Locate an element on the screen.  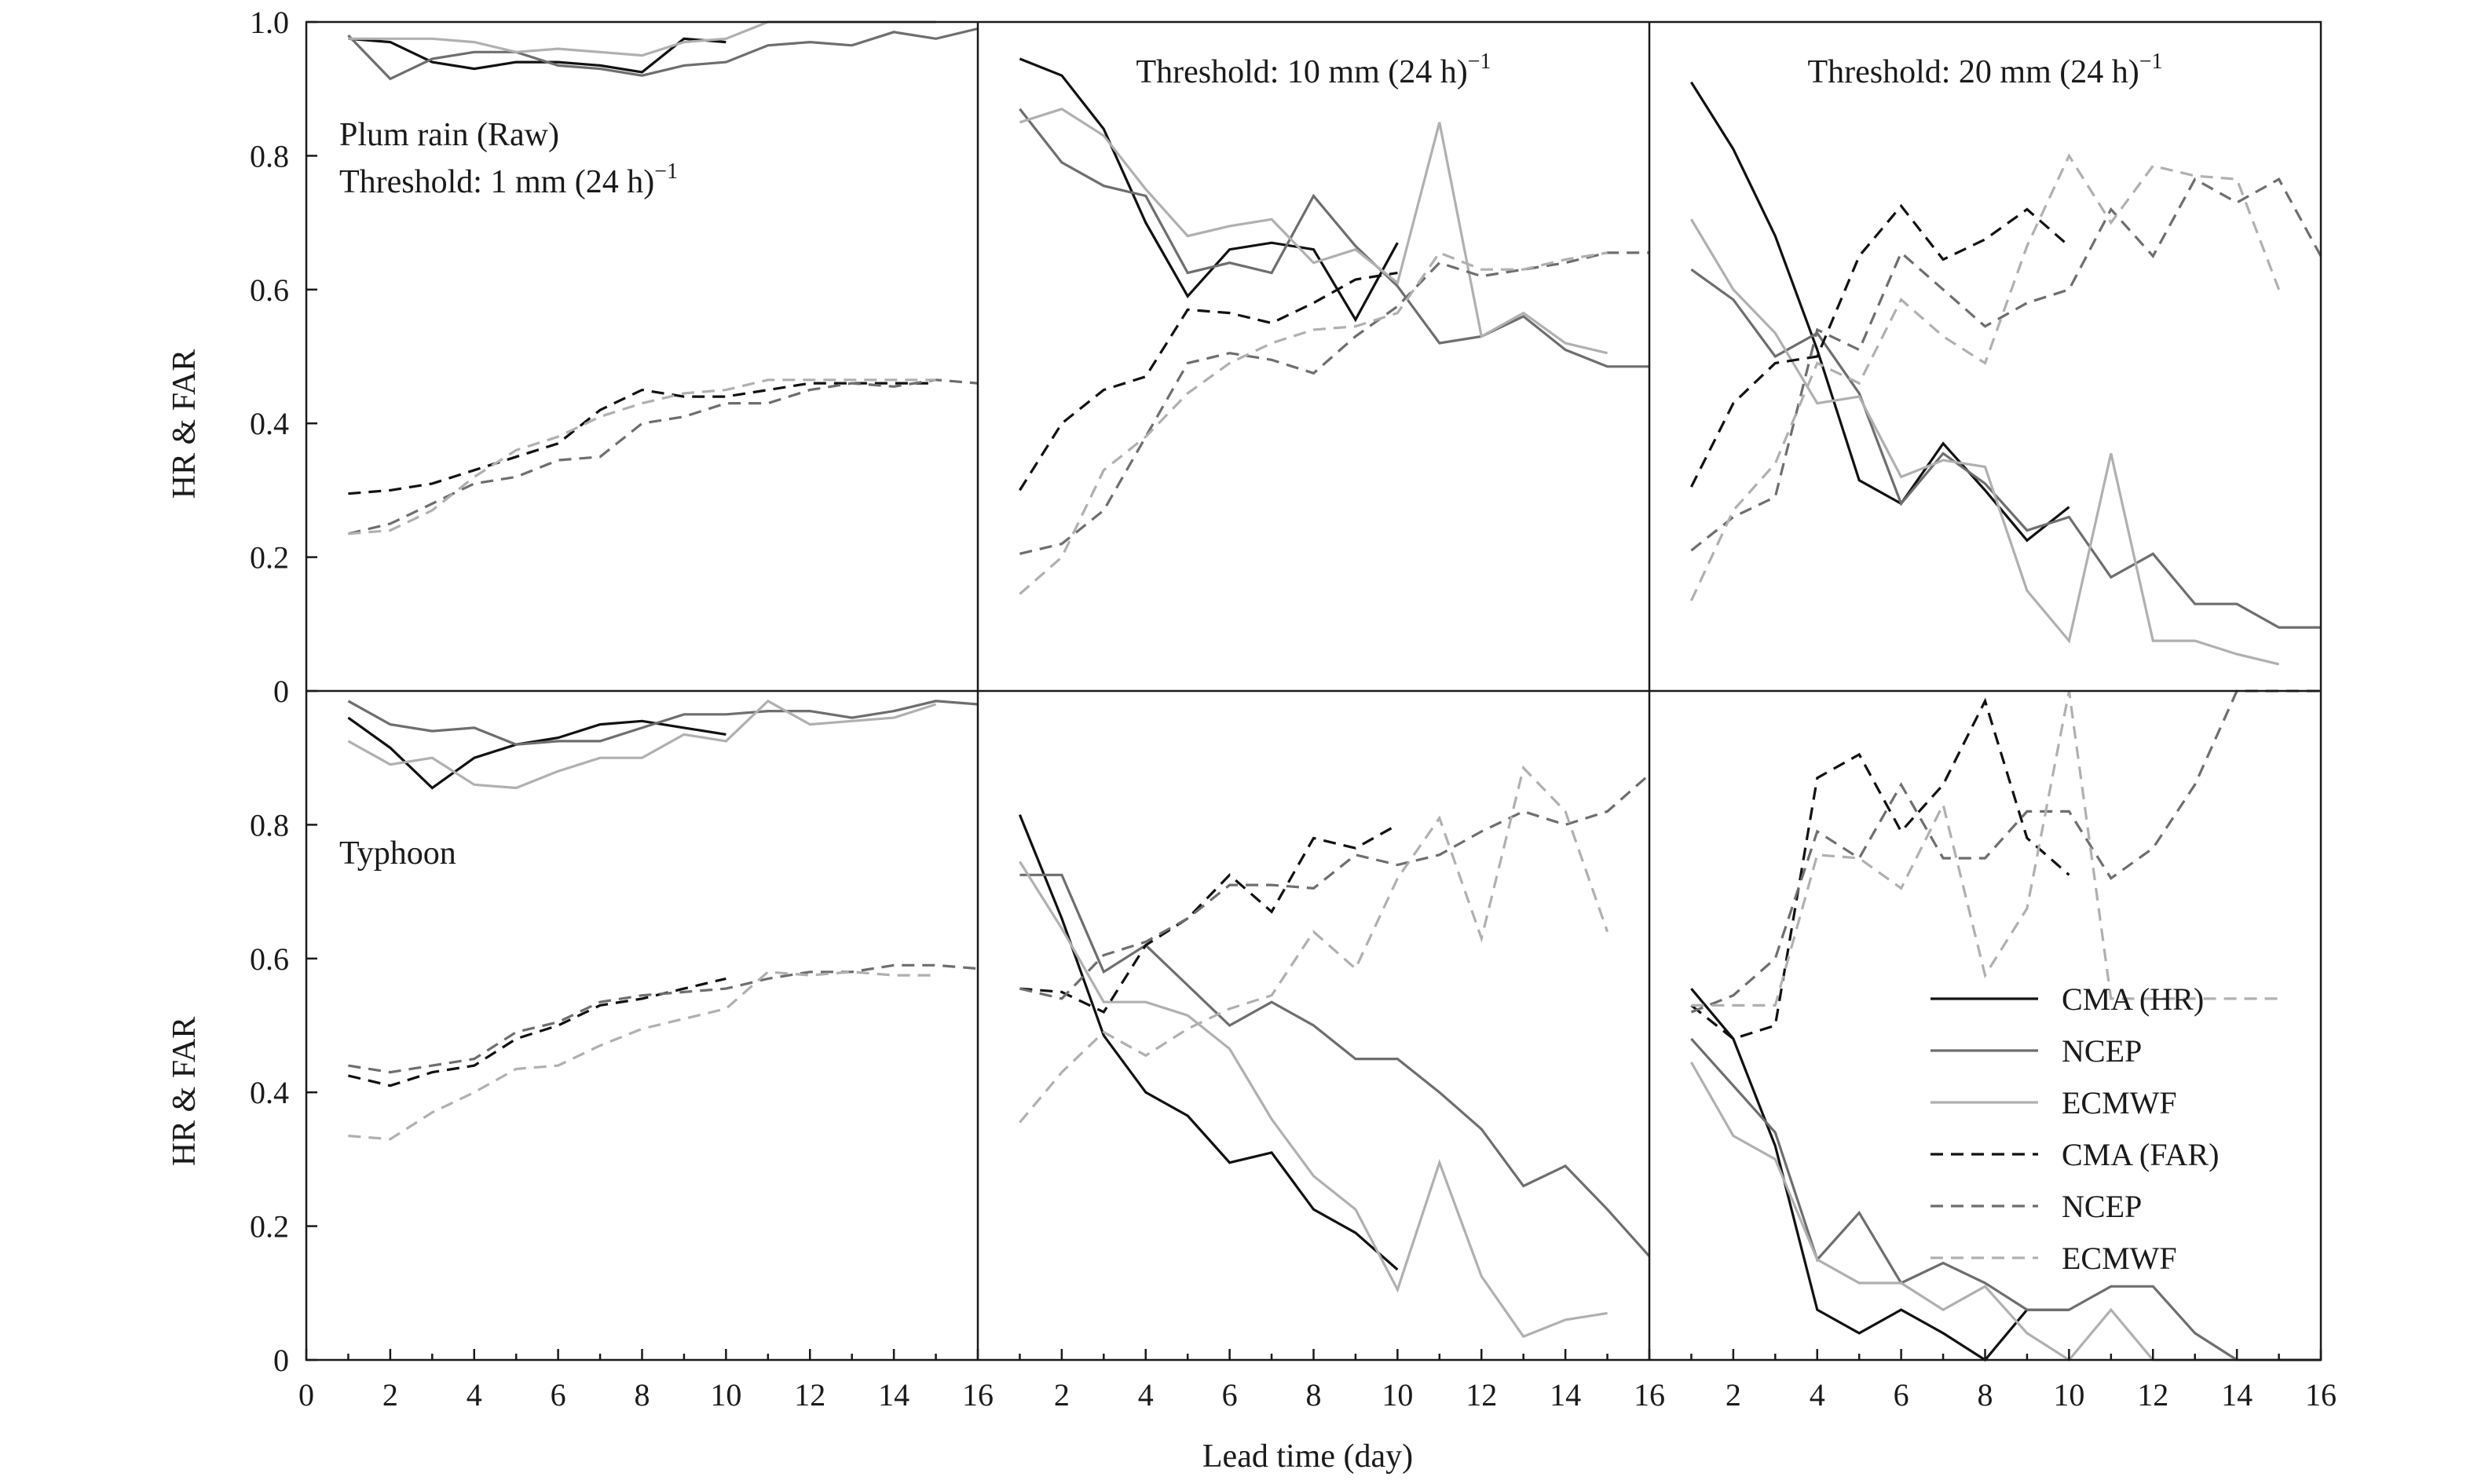
y-tick-label: 1.0 is located at coordinates (270, 22).